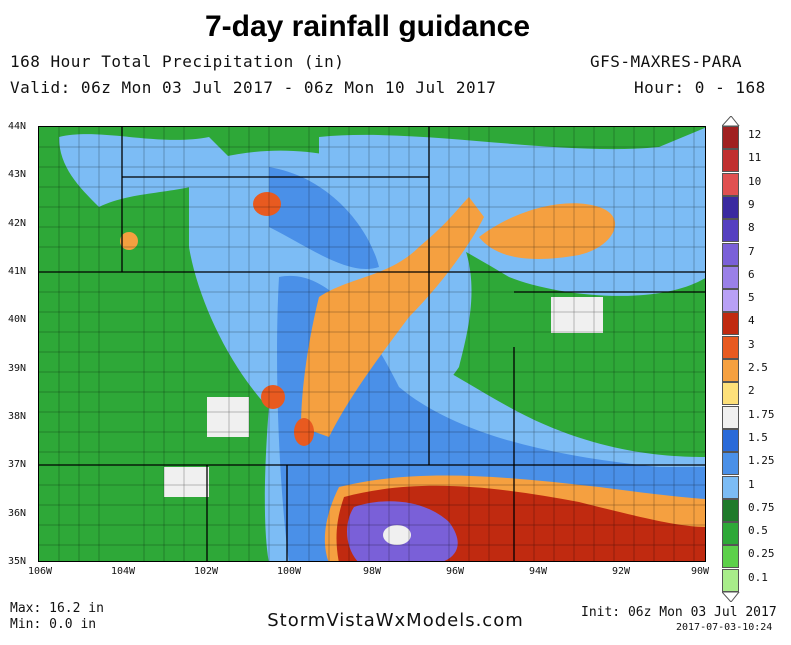 Image resolution: width=791 pixels, height=645 pixels. I want to click on lat-label: 42N, so click(17, 223).